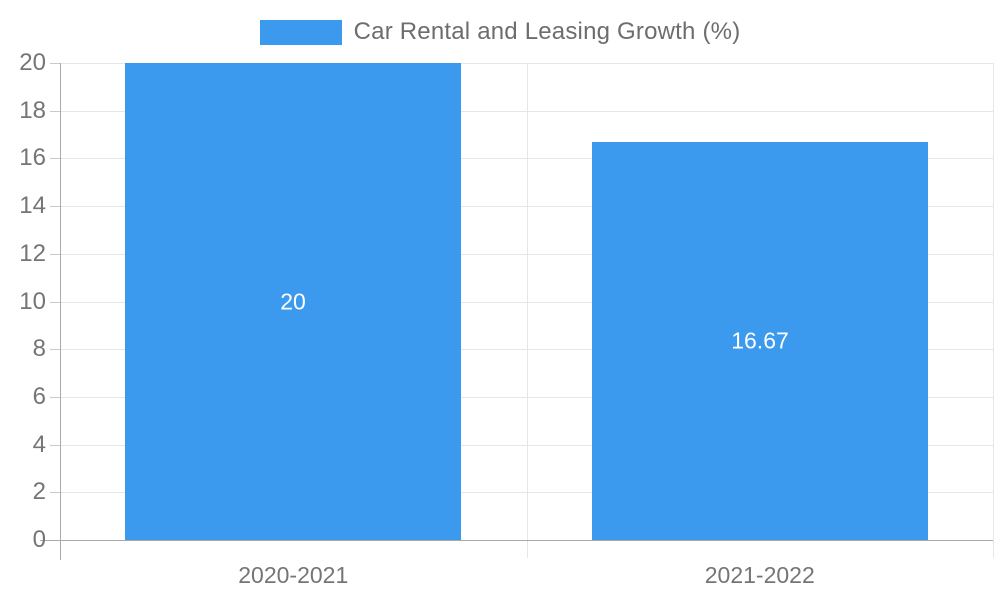 The height and width of the screenshot is (600, 1000). I want to click on bar-value-label: 16.67, so click(760, 340).